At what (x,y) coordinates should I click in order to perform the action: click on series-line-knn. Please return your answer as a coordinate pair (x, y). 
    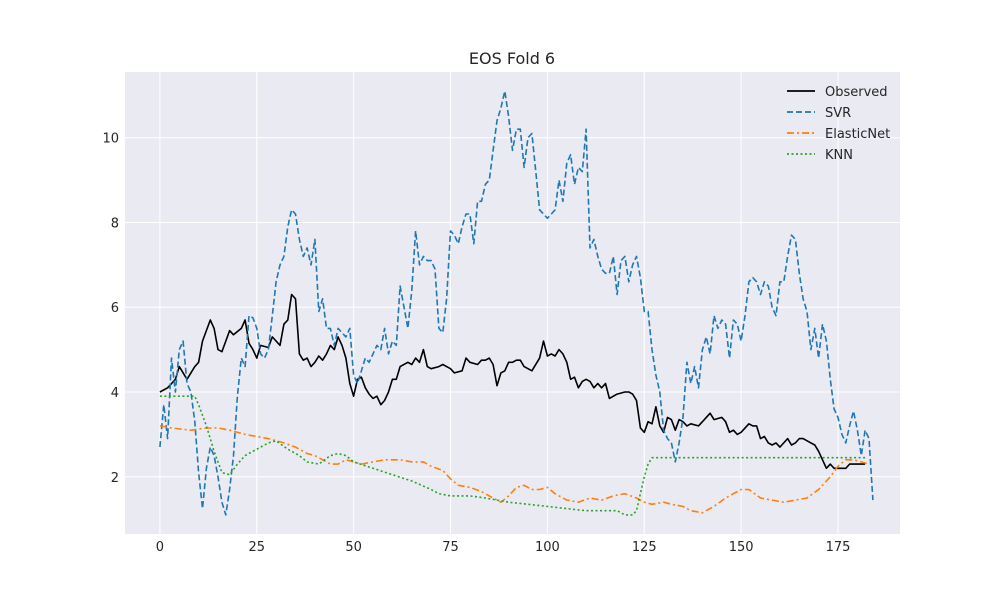
    Looking at the image, I should click on (512, 455).